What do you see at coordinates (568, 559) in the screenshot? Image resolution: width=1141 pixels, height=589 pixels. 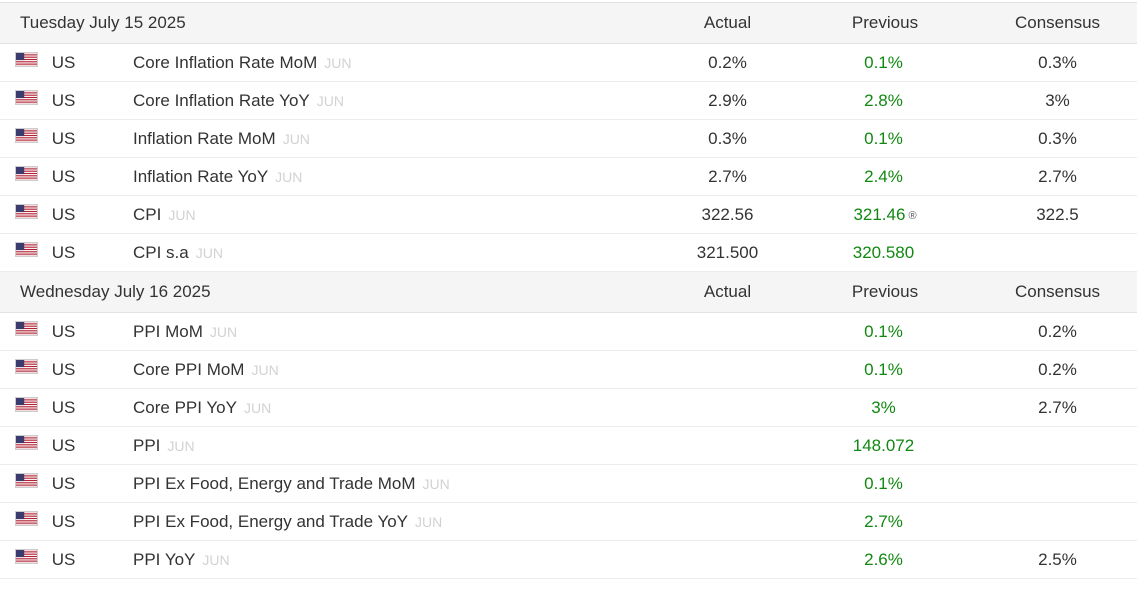 I see `event-row: US PPI YoY JUN 2.6% 2.5%` at bounding box center [568, 559].